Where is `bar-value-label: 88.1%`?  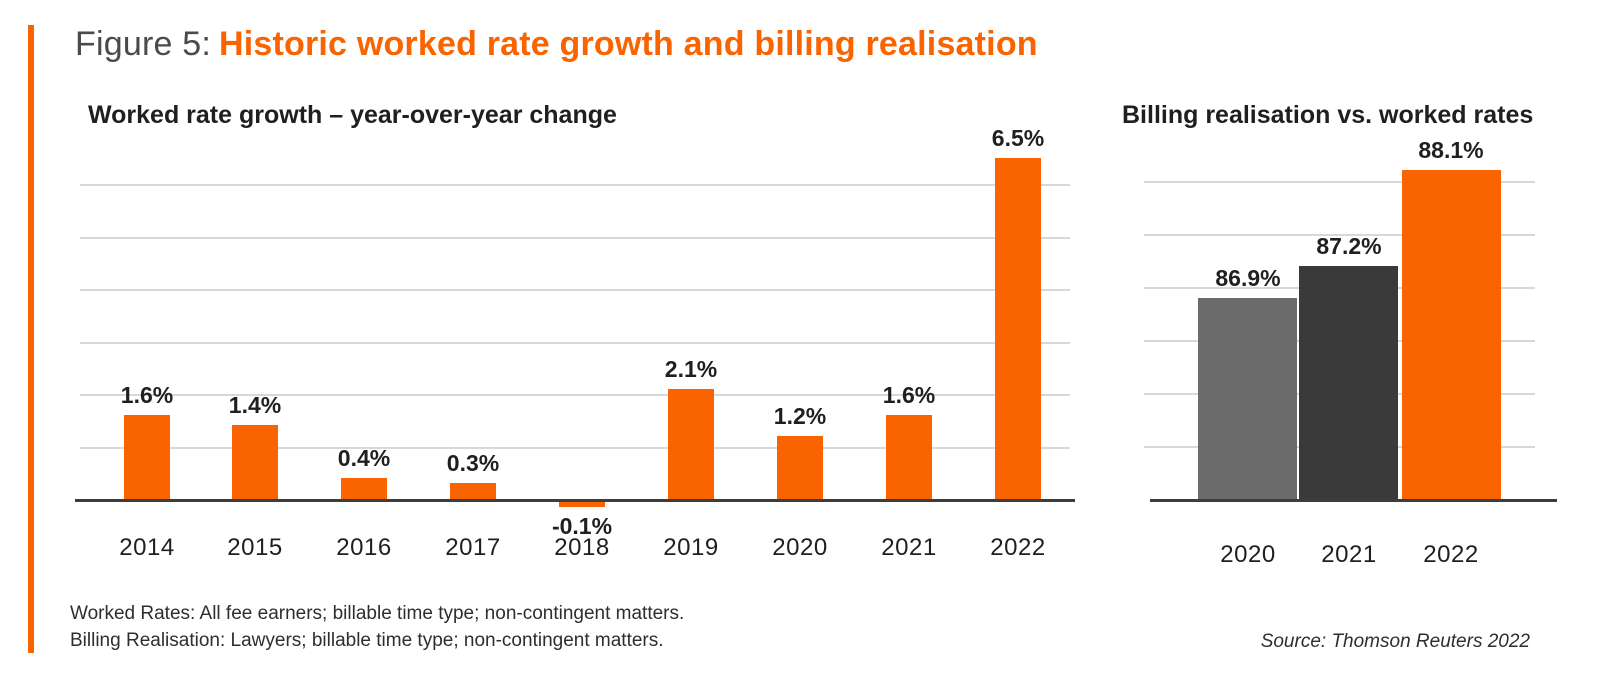
bar-value-label: 88.1% is located at coordinates (1451, 150).